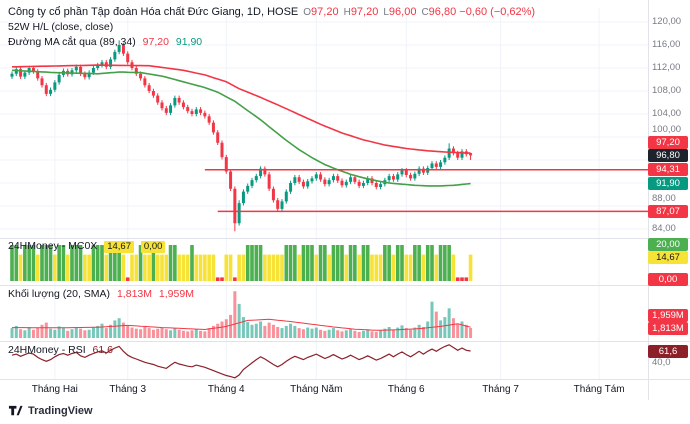 This screenshot has width=690, height=424. Describe the element at coordinates (271, 42) in the screenshot. I see `indicator-ma-row: Đường MA cắt qua (89, 34) 97,20 91,90` at that location.